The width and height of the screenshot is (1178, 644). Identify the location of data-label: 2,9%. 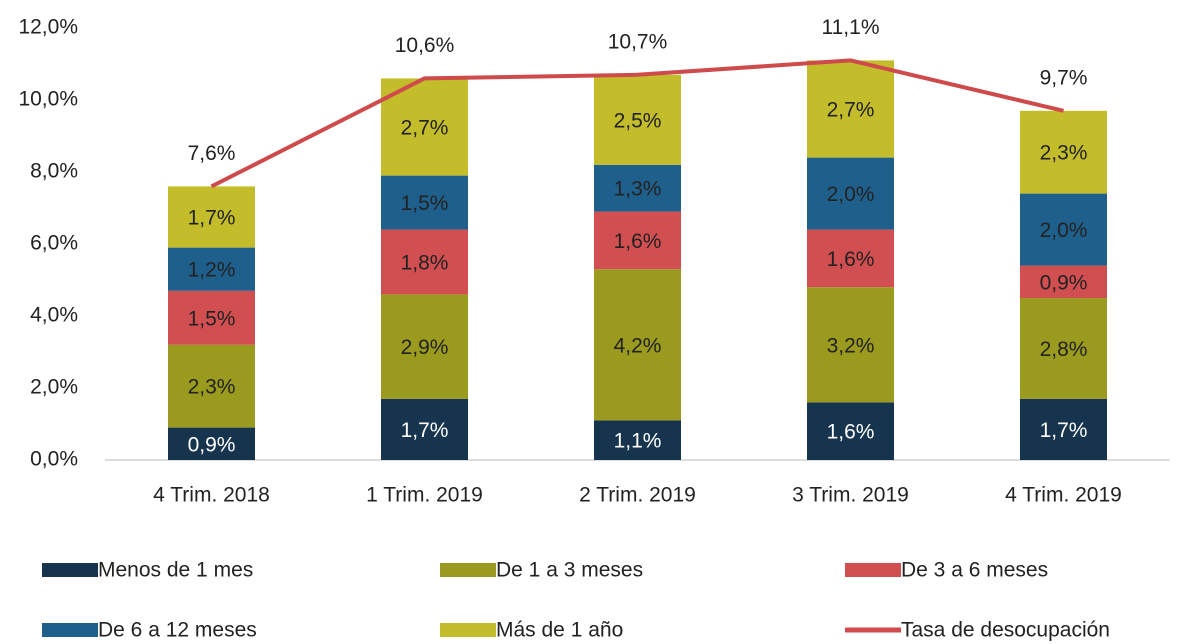
(425, 347).